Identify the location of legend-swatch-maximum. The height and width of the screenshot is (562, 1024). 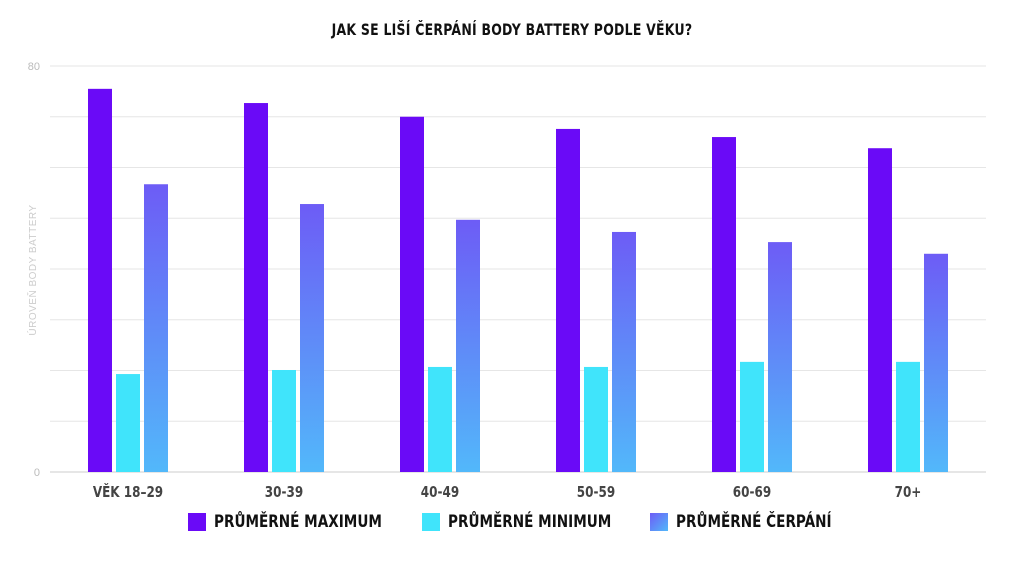
(196, 522).